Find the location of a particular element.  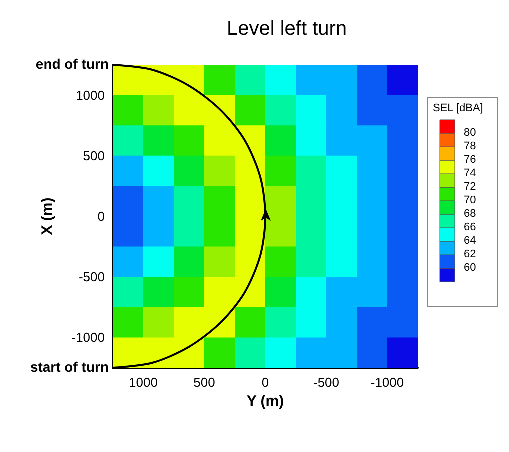

y-axis-title: X (m) is located at coordinates (47, 217).